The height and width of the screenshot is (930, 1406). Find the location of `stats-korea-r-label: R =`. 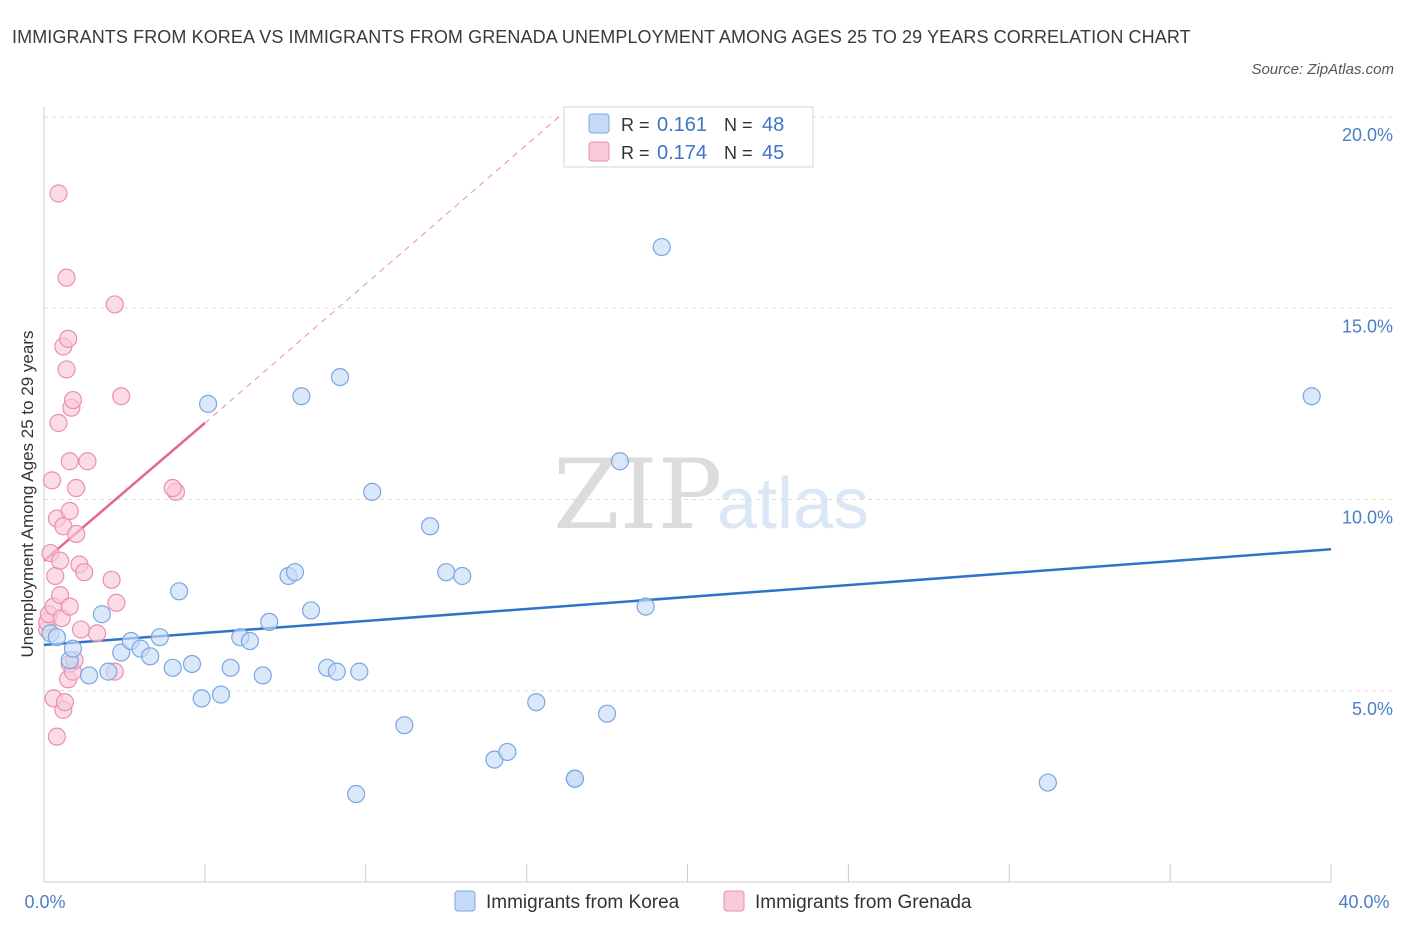

stats-korea-r-label: R = is located at coordinates (635, 125).